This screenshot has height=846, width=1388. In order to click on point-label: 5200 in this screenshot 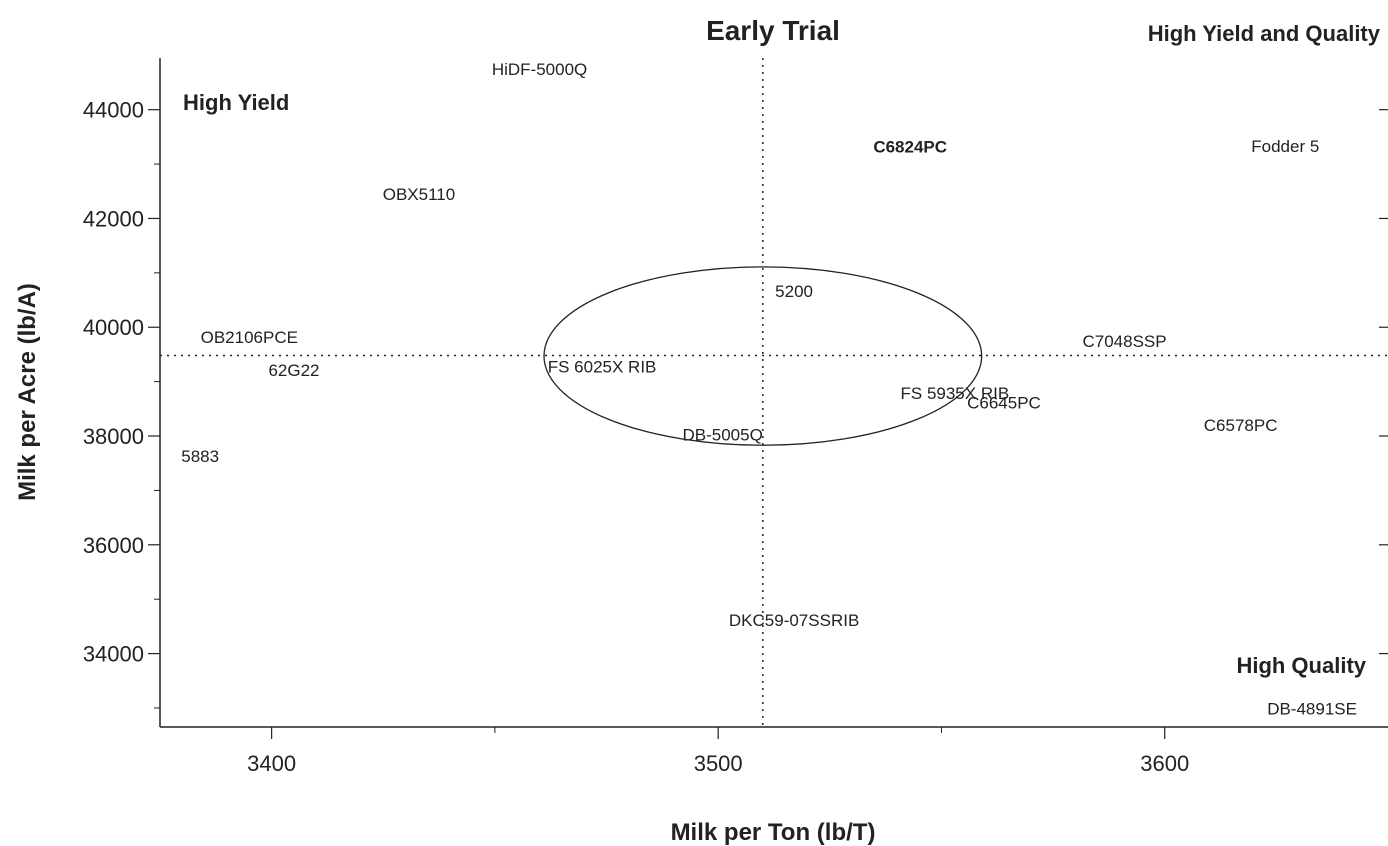, I will do `click(794, 291)`.